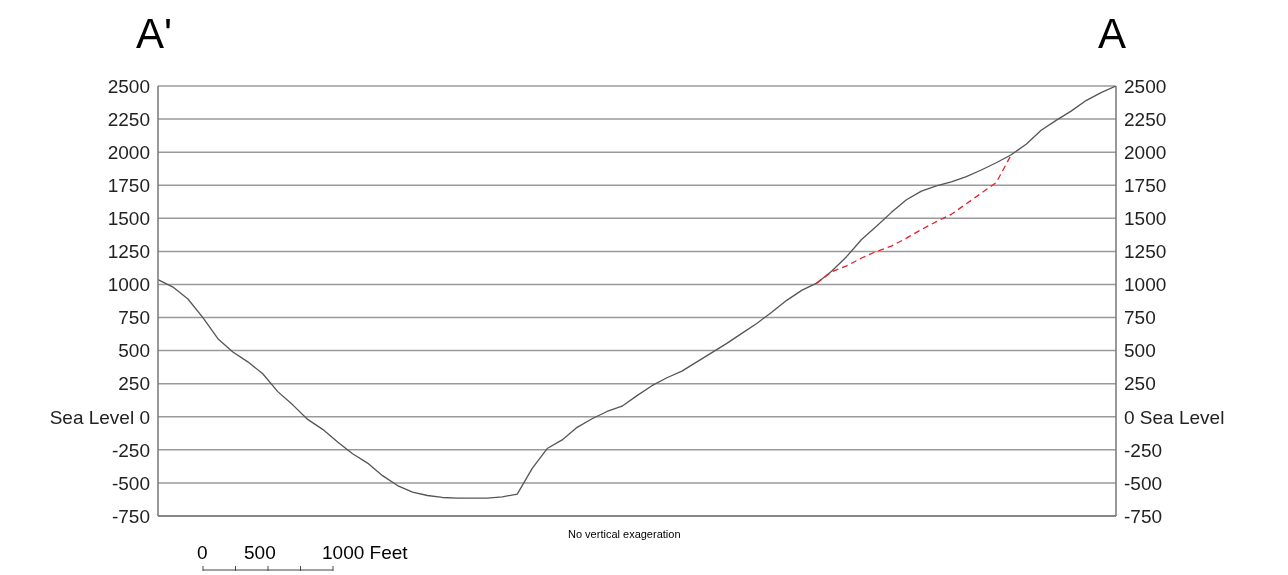 The height and width of the screenshot is (575, 1288). Describe the element at coordinates (130, 483) in the screenshot. I see `y-tick-label: -500` at that location.